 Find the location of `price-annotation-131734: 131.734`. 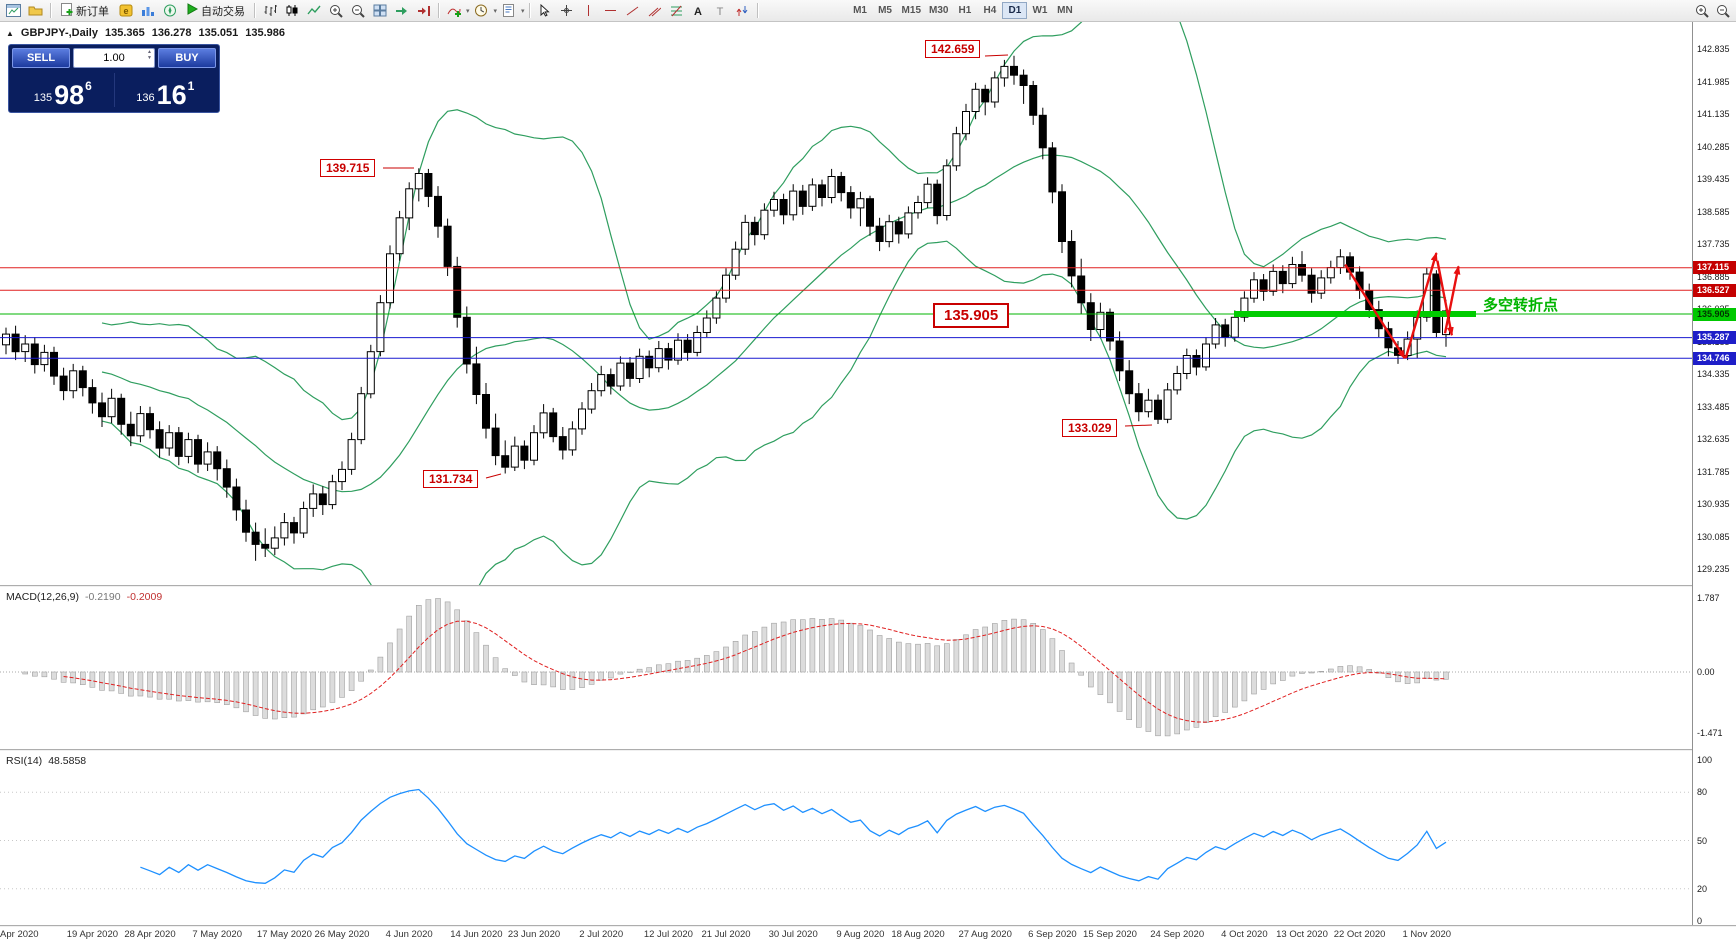

price-annotation-131734: 131.734 is located at coordinates (451, 479).